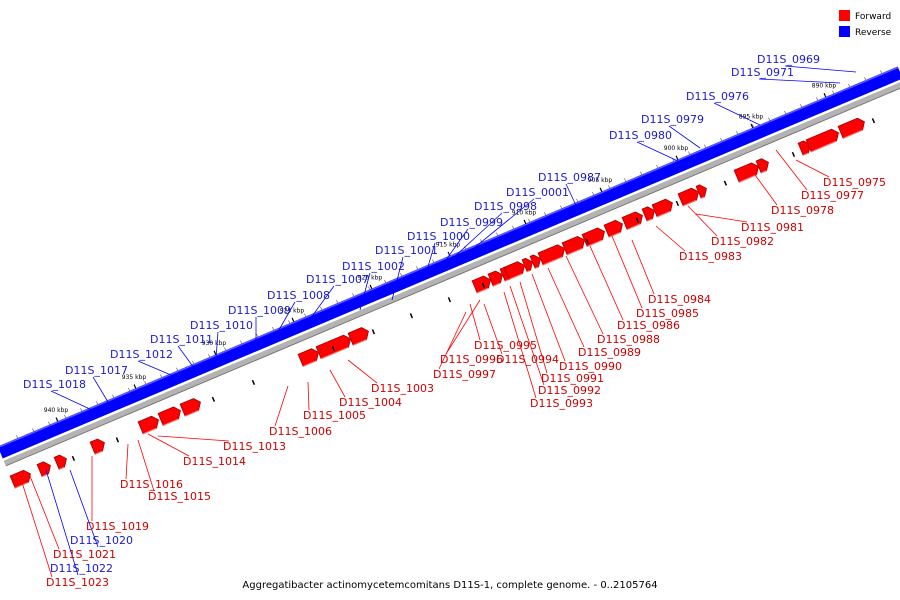 This screenshot has width=900, height=600. Describe the element at coordinates (676, 148) in the screenshot. I see `scale-label: 900 kbp` at that location.